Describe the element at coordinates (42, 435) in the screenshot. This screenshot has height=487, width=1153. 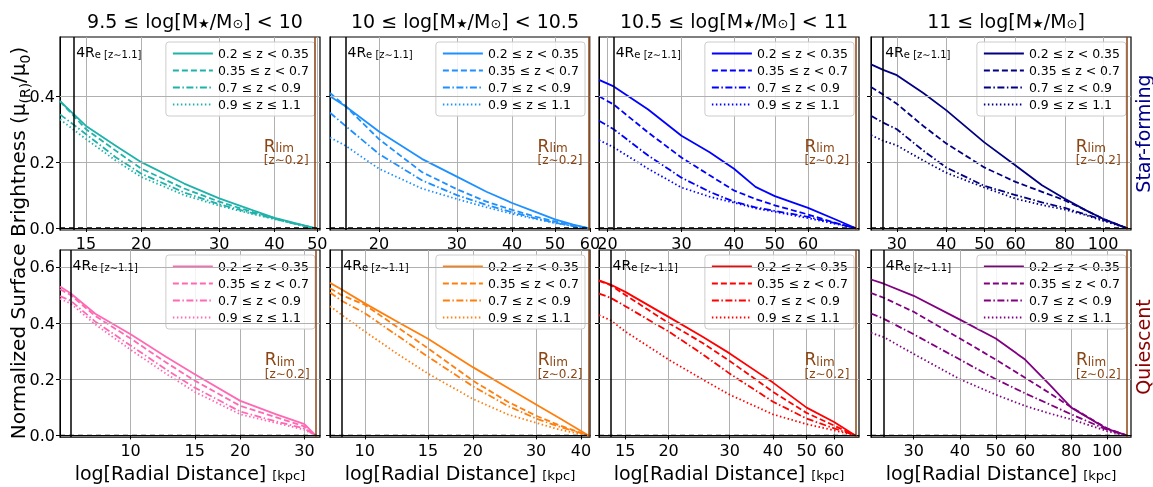
I see `y-tick-label: 0.0` at that location.